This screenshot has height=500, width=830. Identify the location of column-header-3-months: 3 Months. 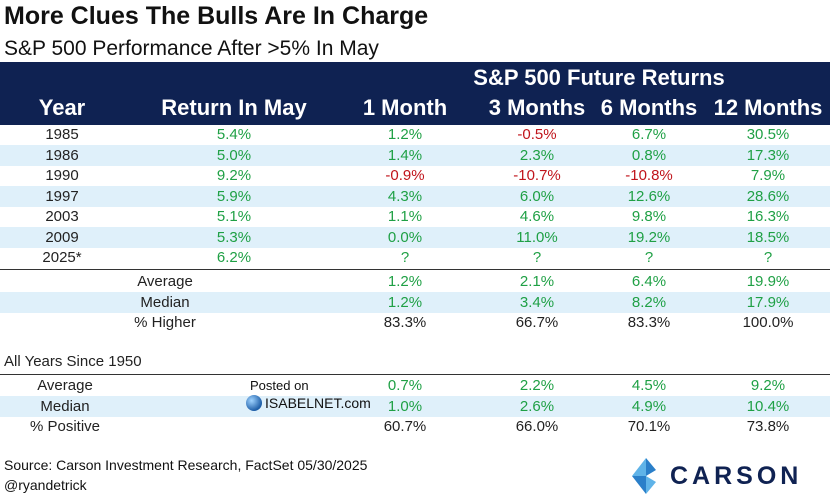
(537, 107).